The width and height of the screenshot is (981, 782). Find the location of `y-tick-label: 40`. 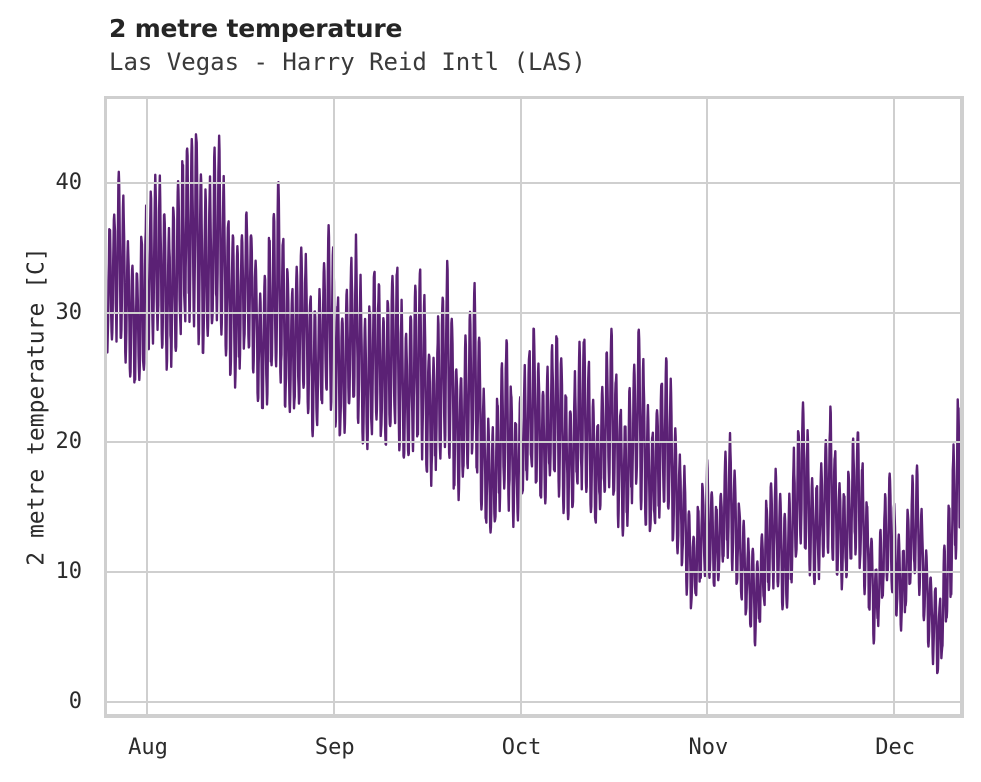

y-tick-label: 40 is located at coordinates (69, 183).